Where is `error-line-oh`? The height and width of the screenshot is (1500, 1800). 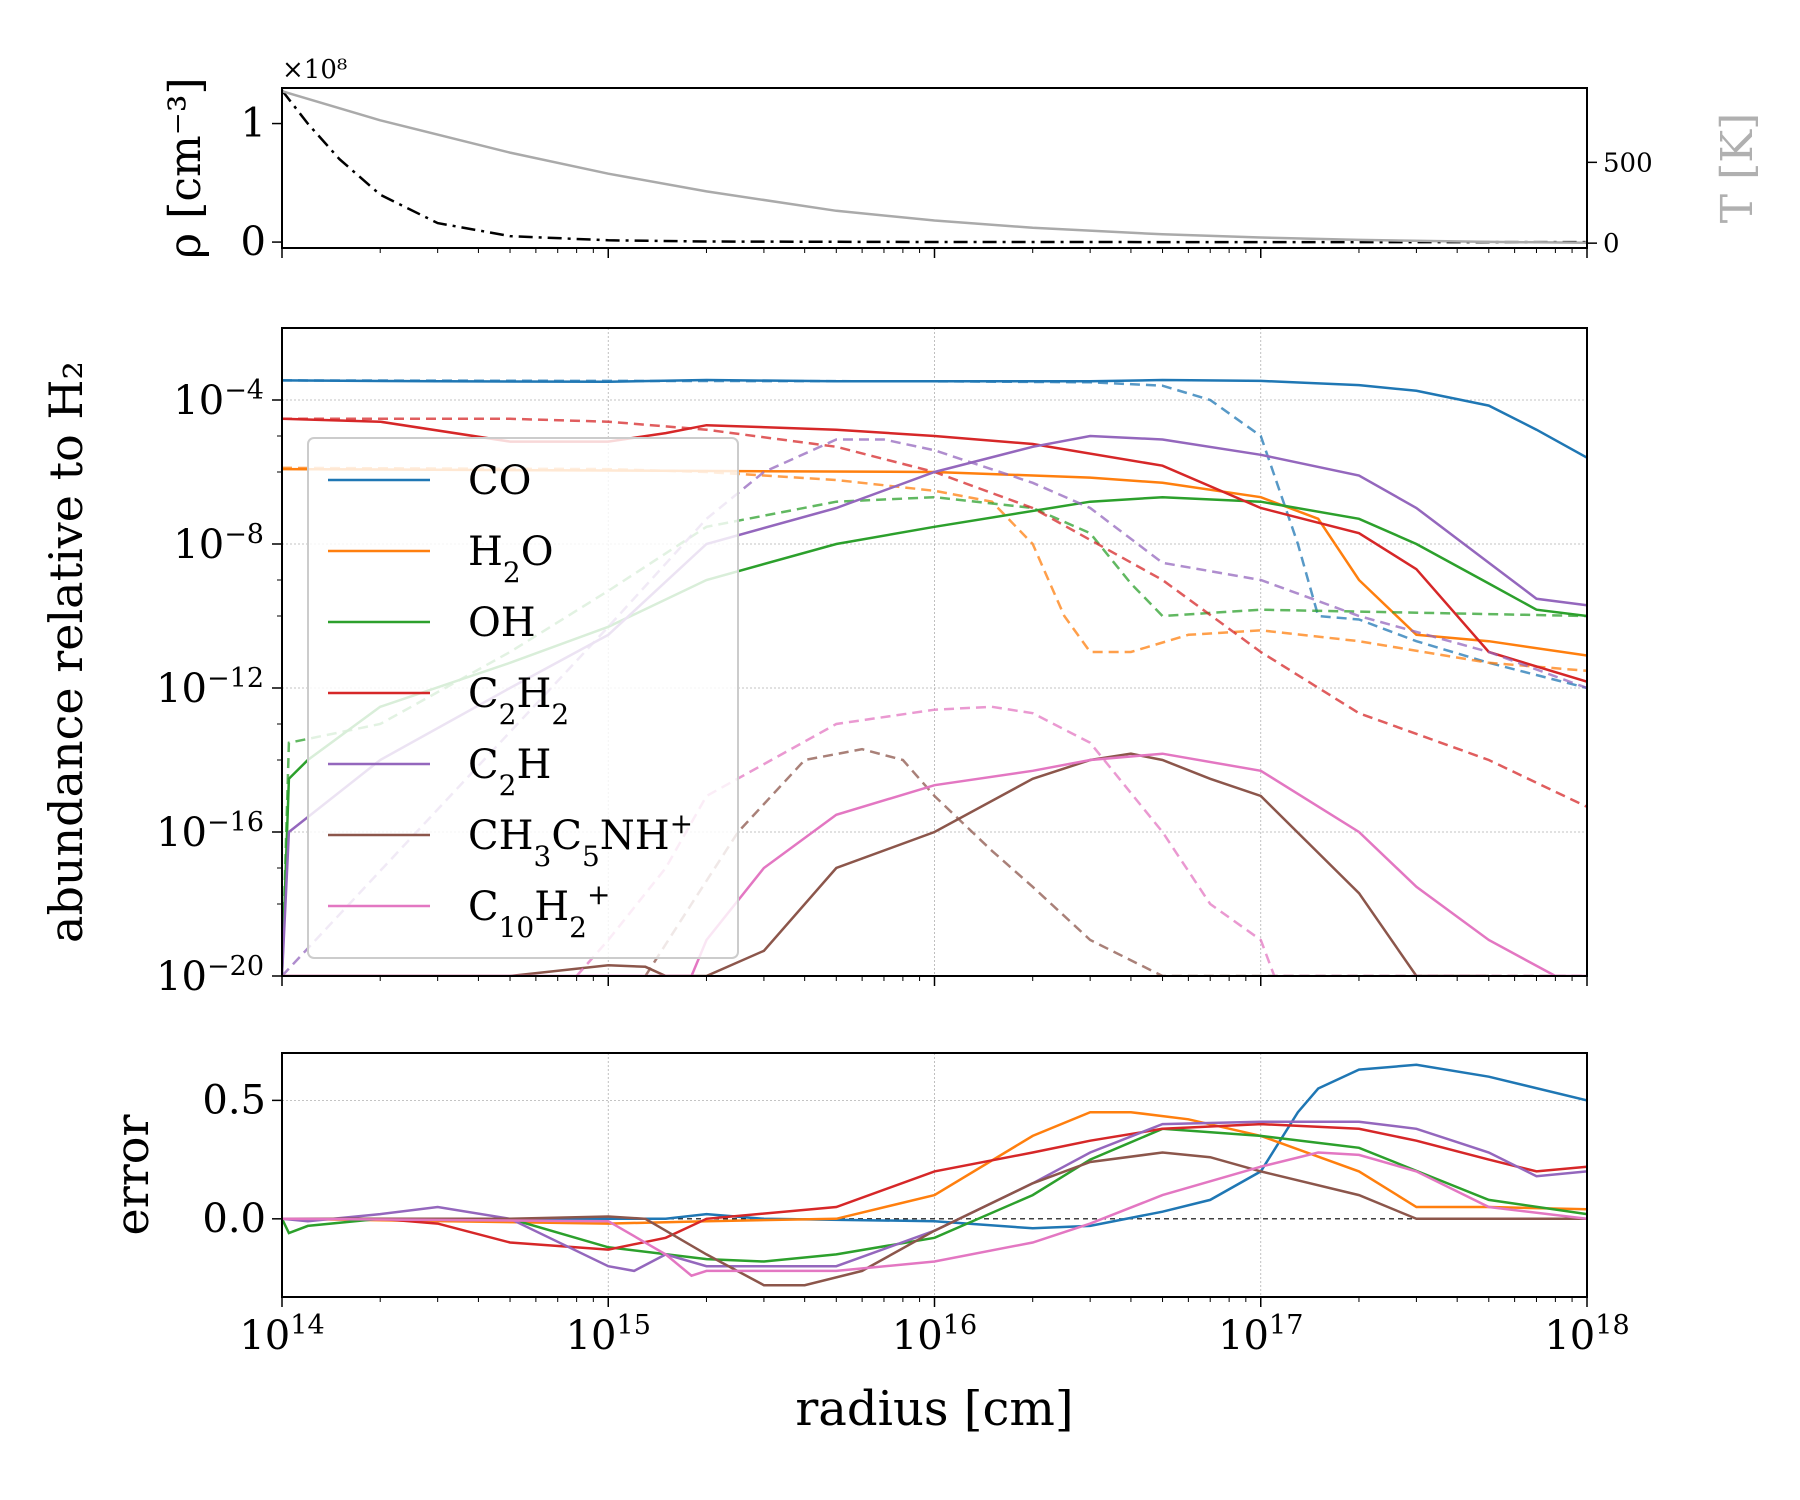 error-line-oh is located at coordinates (934, 1195).